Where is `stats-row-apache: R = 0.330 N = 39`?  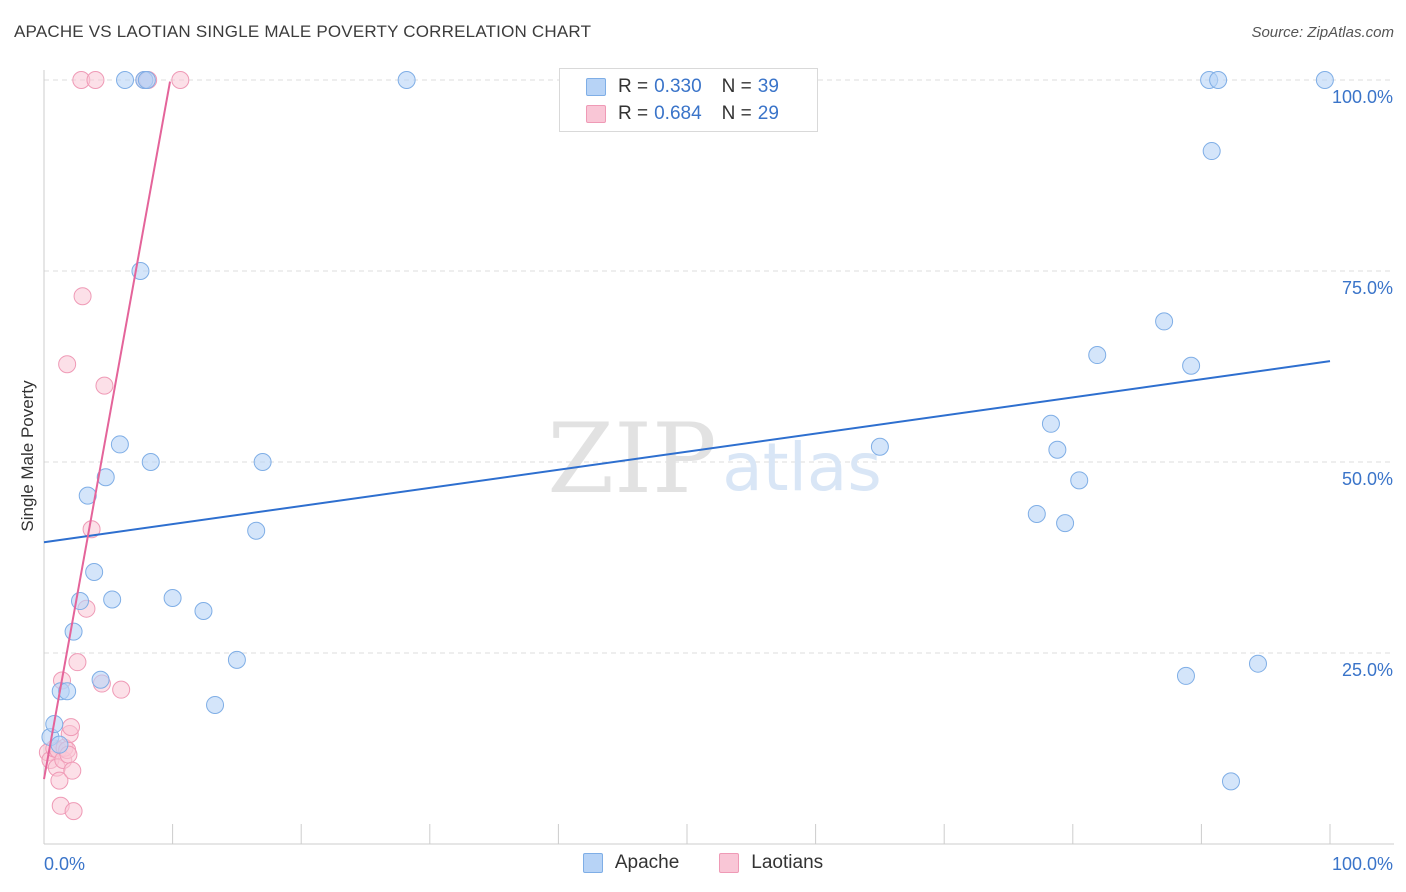
stats-row-apache: R = 0.330 N = 39 is located at coordinates (682, 87).